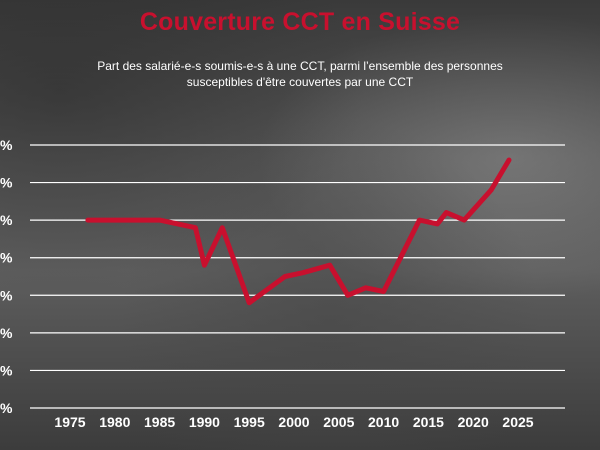 This screenshot has height=450, width=600. Describe the element at coordinates (383, 422) in the screenshot. I see `x-tick-label: 2010` at that location.